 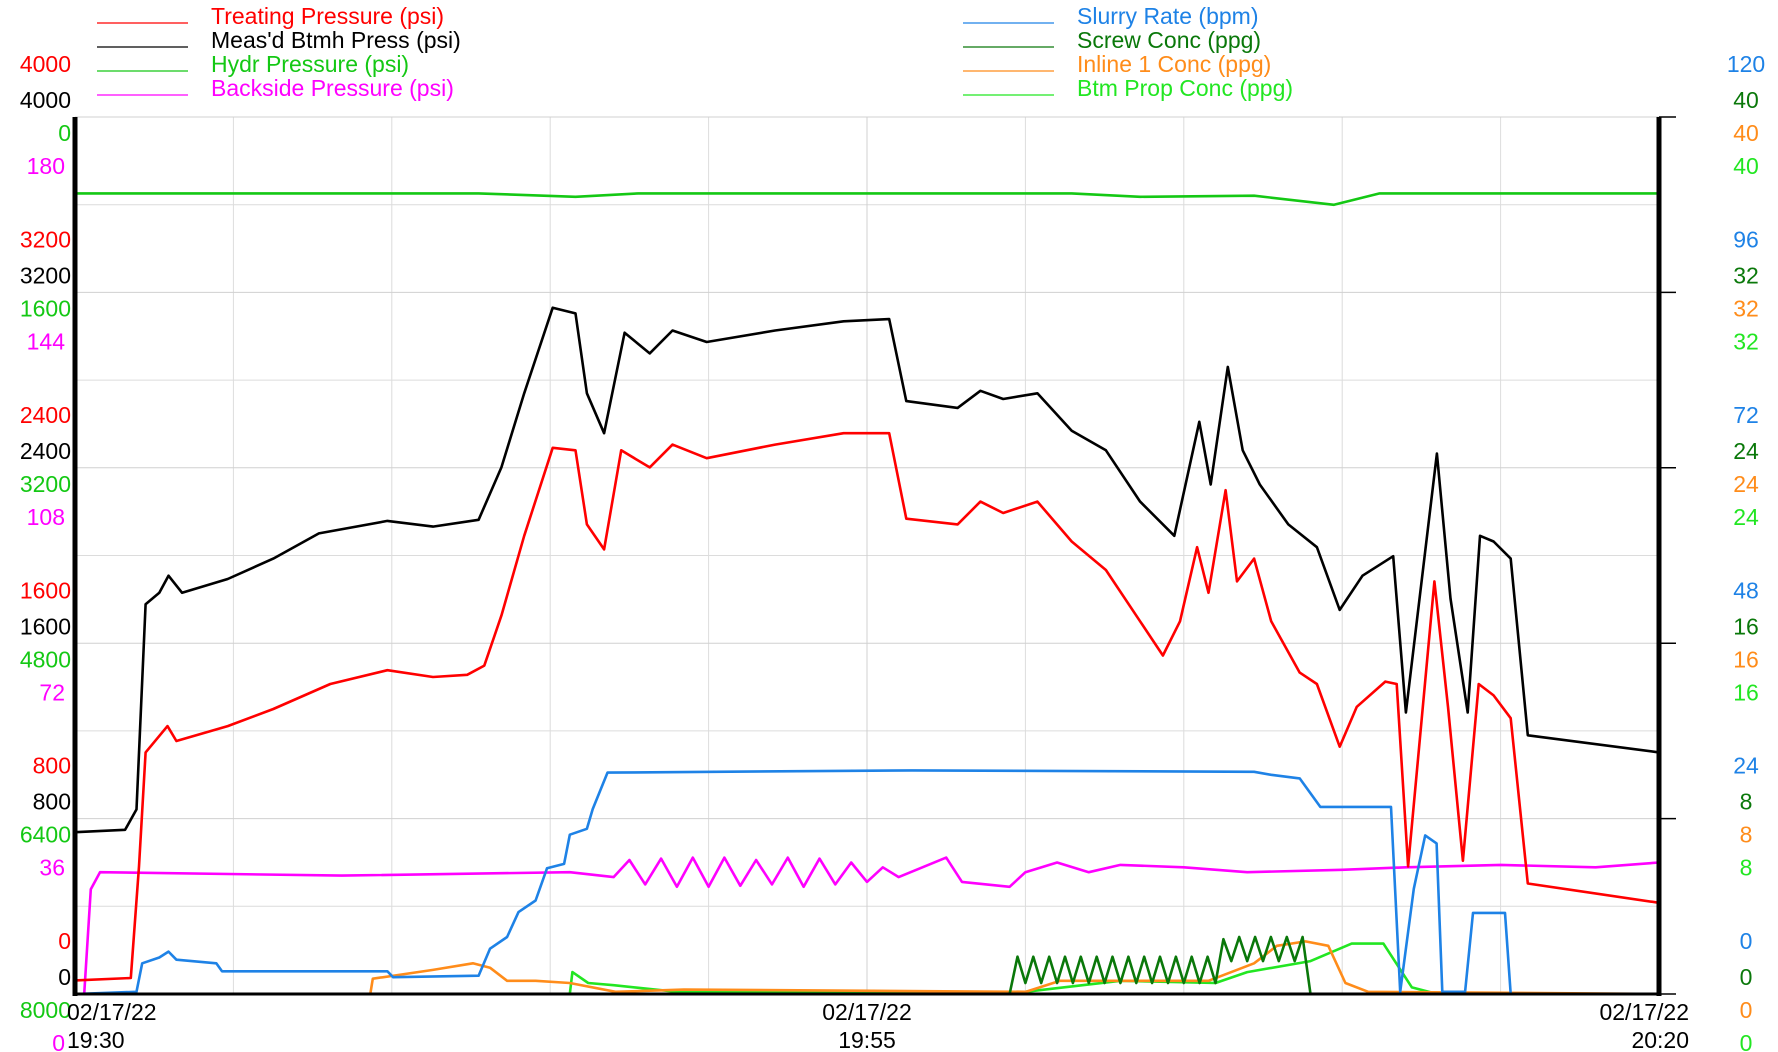 I want to click on legend-label: Slurry Rate (bpm), so click(x=1167, y=16).